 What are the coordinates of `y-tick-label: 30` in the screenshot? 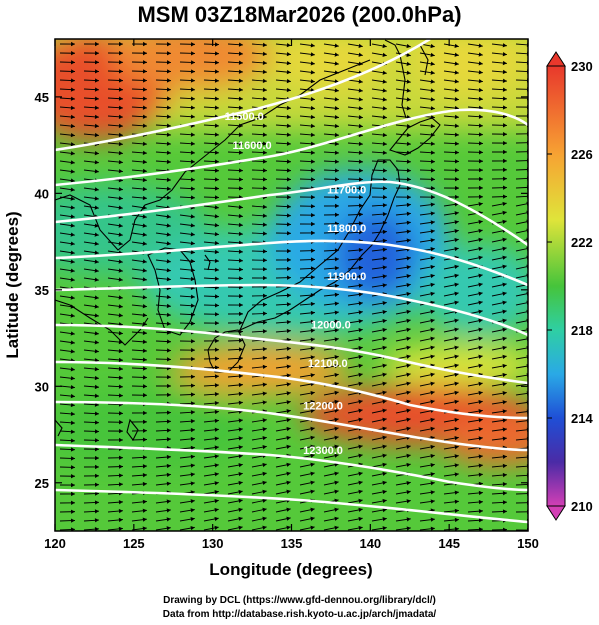 It's located at (42, 386).